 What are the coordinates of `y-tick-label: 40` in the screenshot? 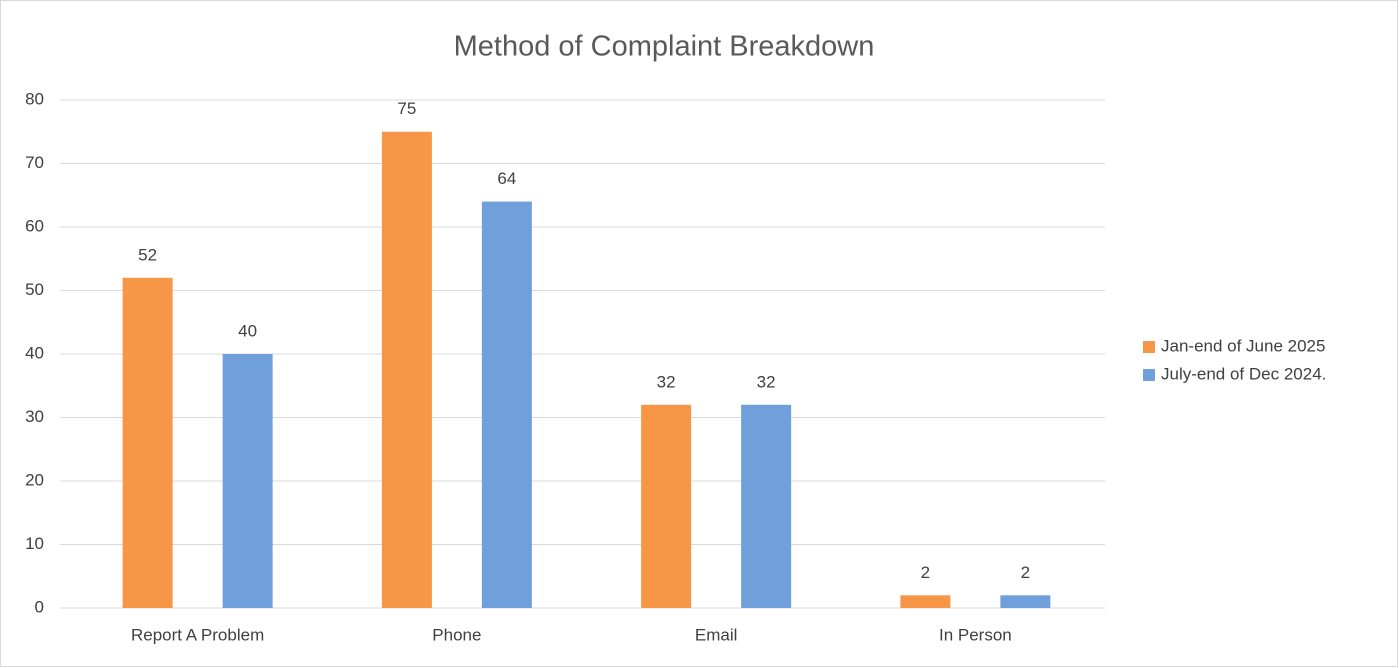 It's located at (34, 352).